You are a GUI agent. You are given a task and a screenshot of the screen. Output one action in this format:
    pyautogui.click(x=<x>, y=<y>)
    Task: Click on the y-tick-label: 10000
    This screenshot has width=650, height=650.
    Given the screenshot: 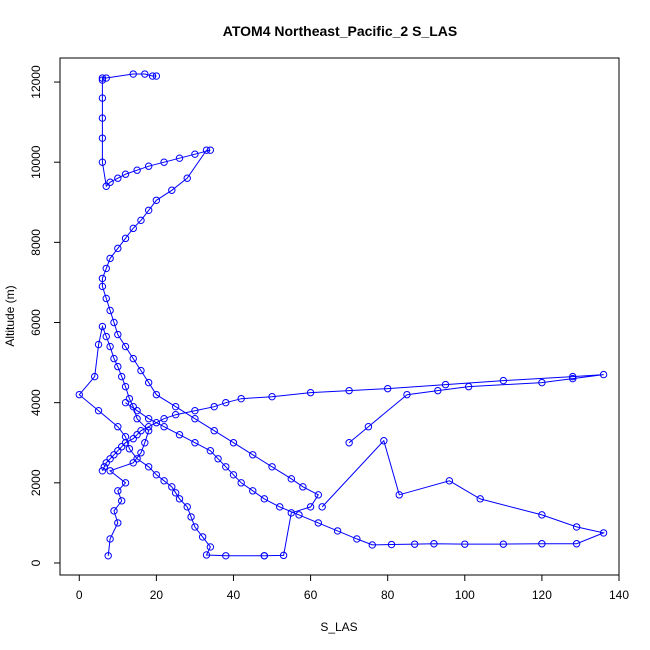 What is the action you would take?
    pyautogui.click(x=36, y=162)
    